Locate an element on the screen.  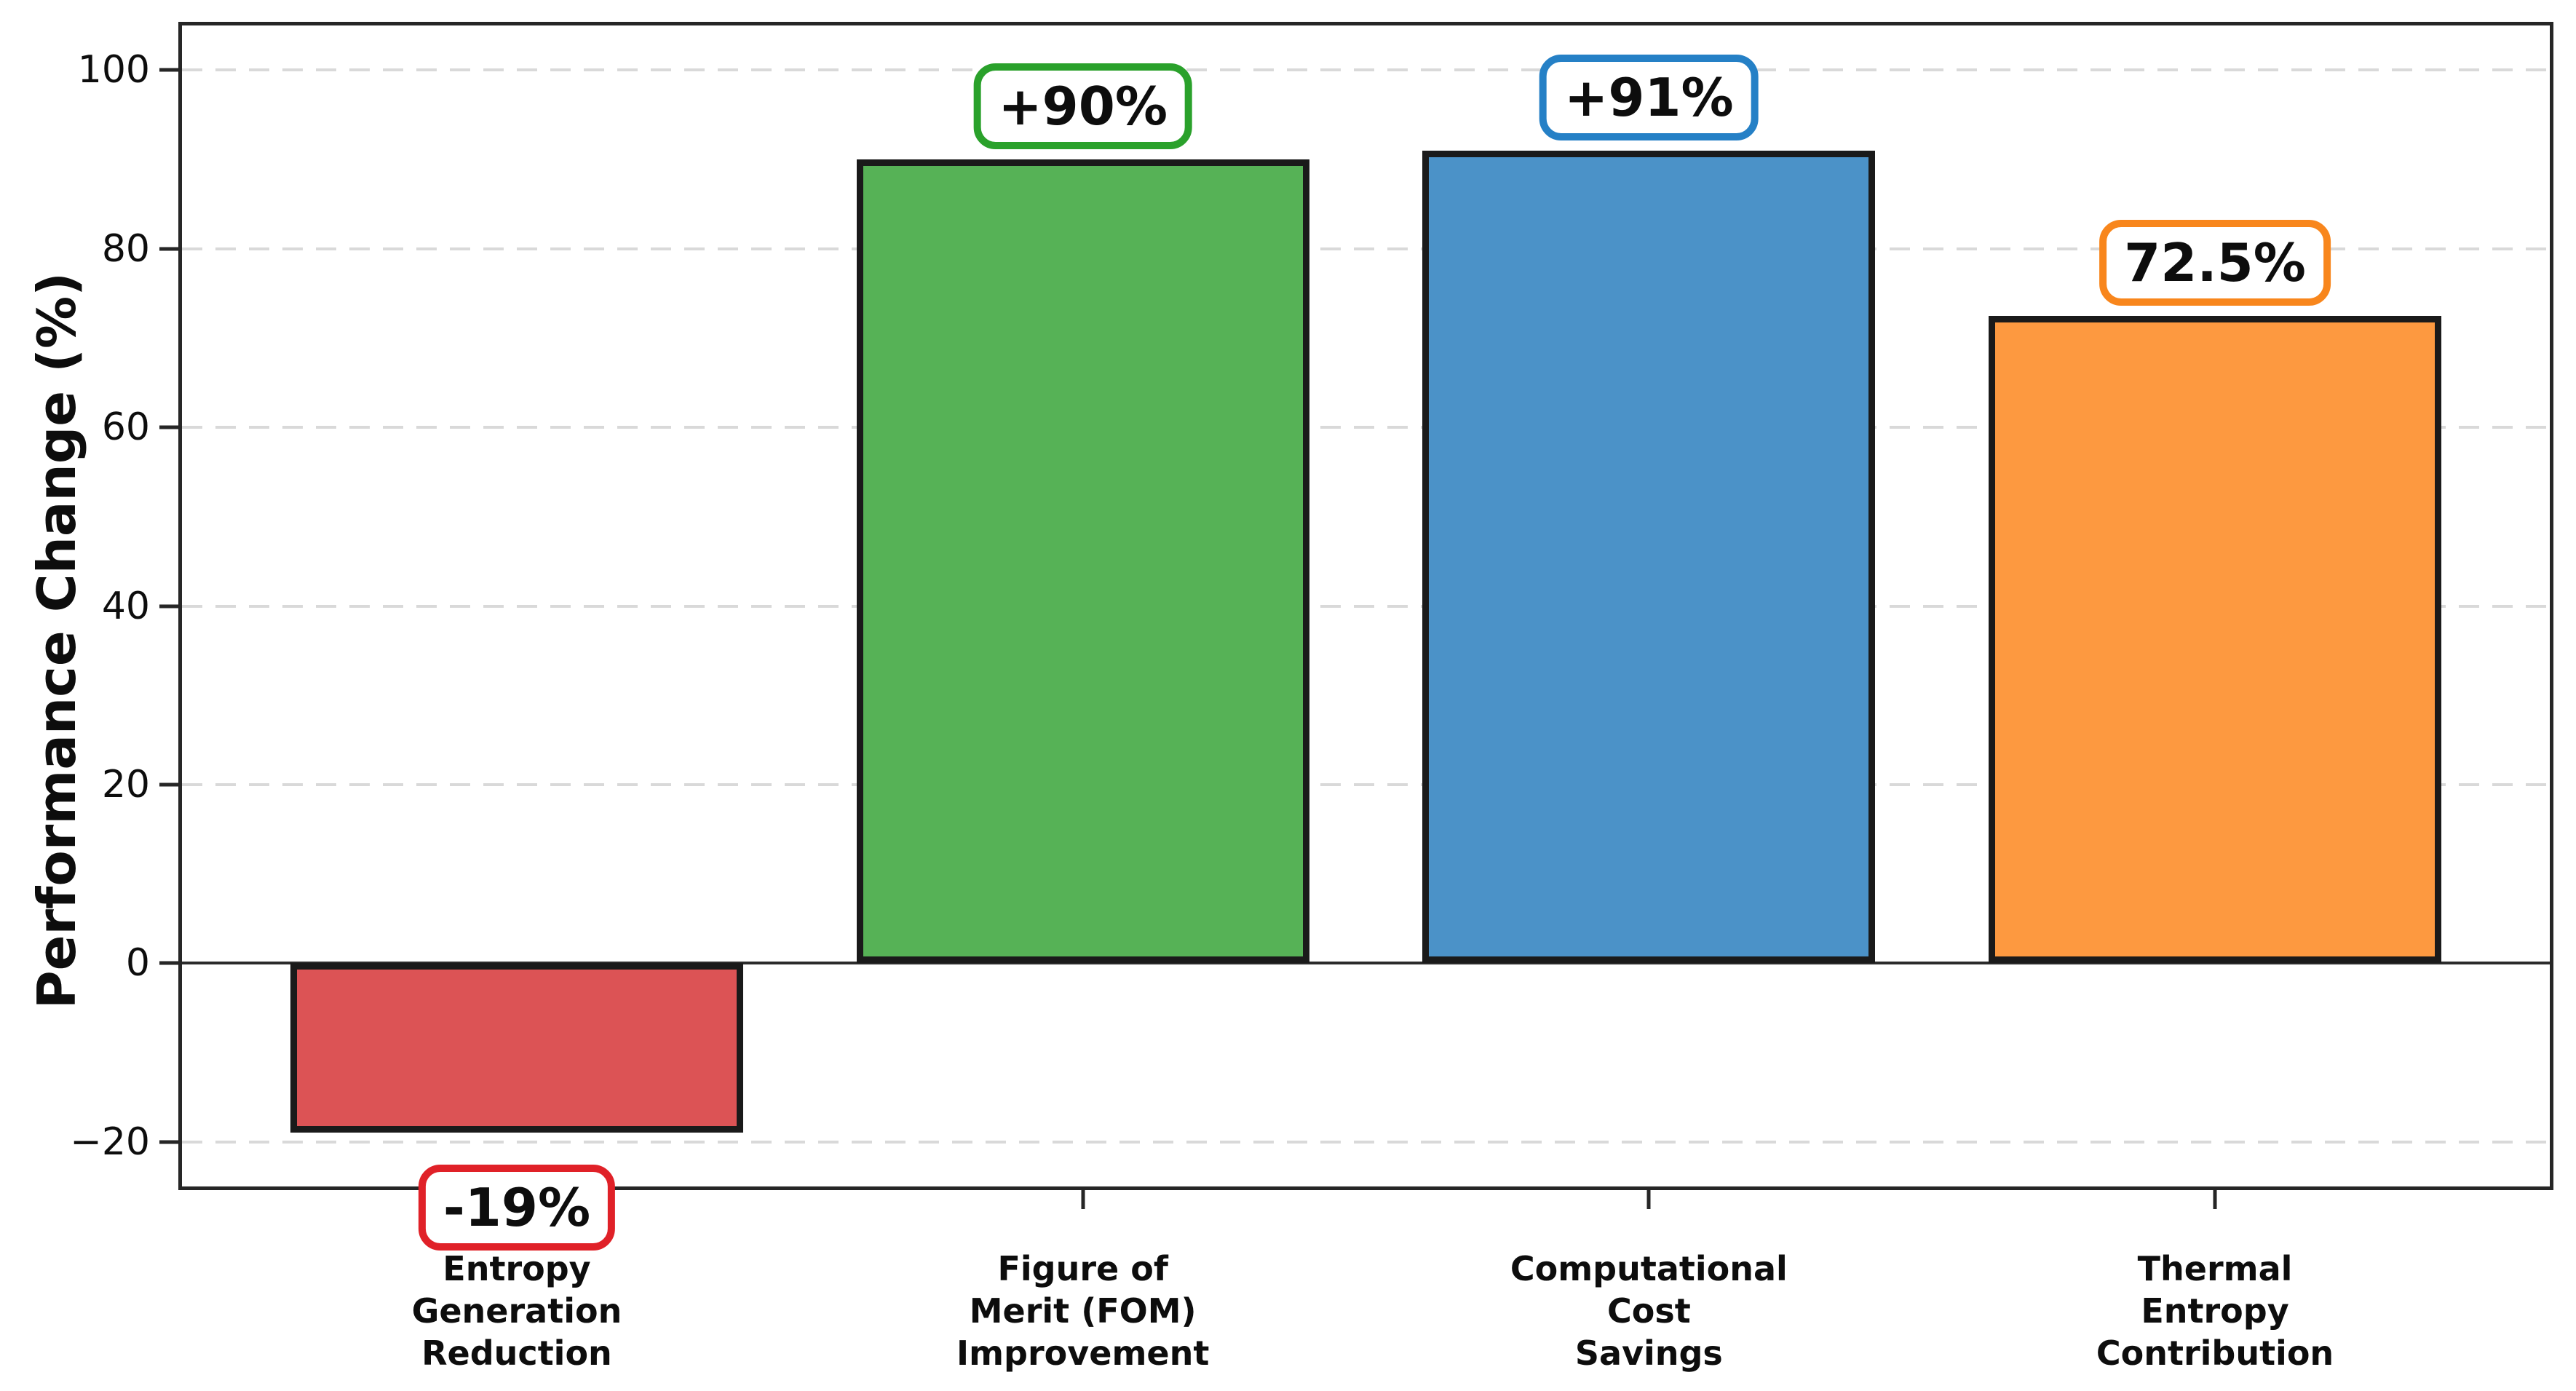
bar-value-label-computational-cost-savings: +91% is located at coordinates (1649, 97).